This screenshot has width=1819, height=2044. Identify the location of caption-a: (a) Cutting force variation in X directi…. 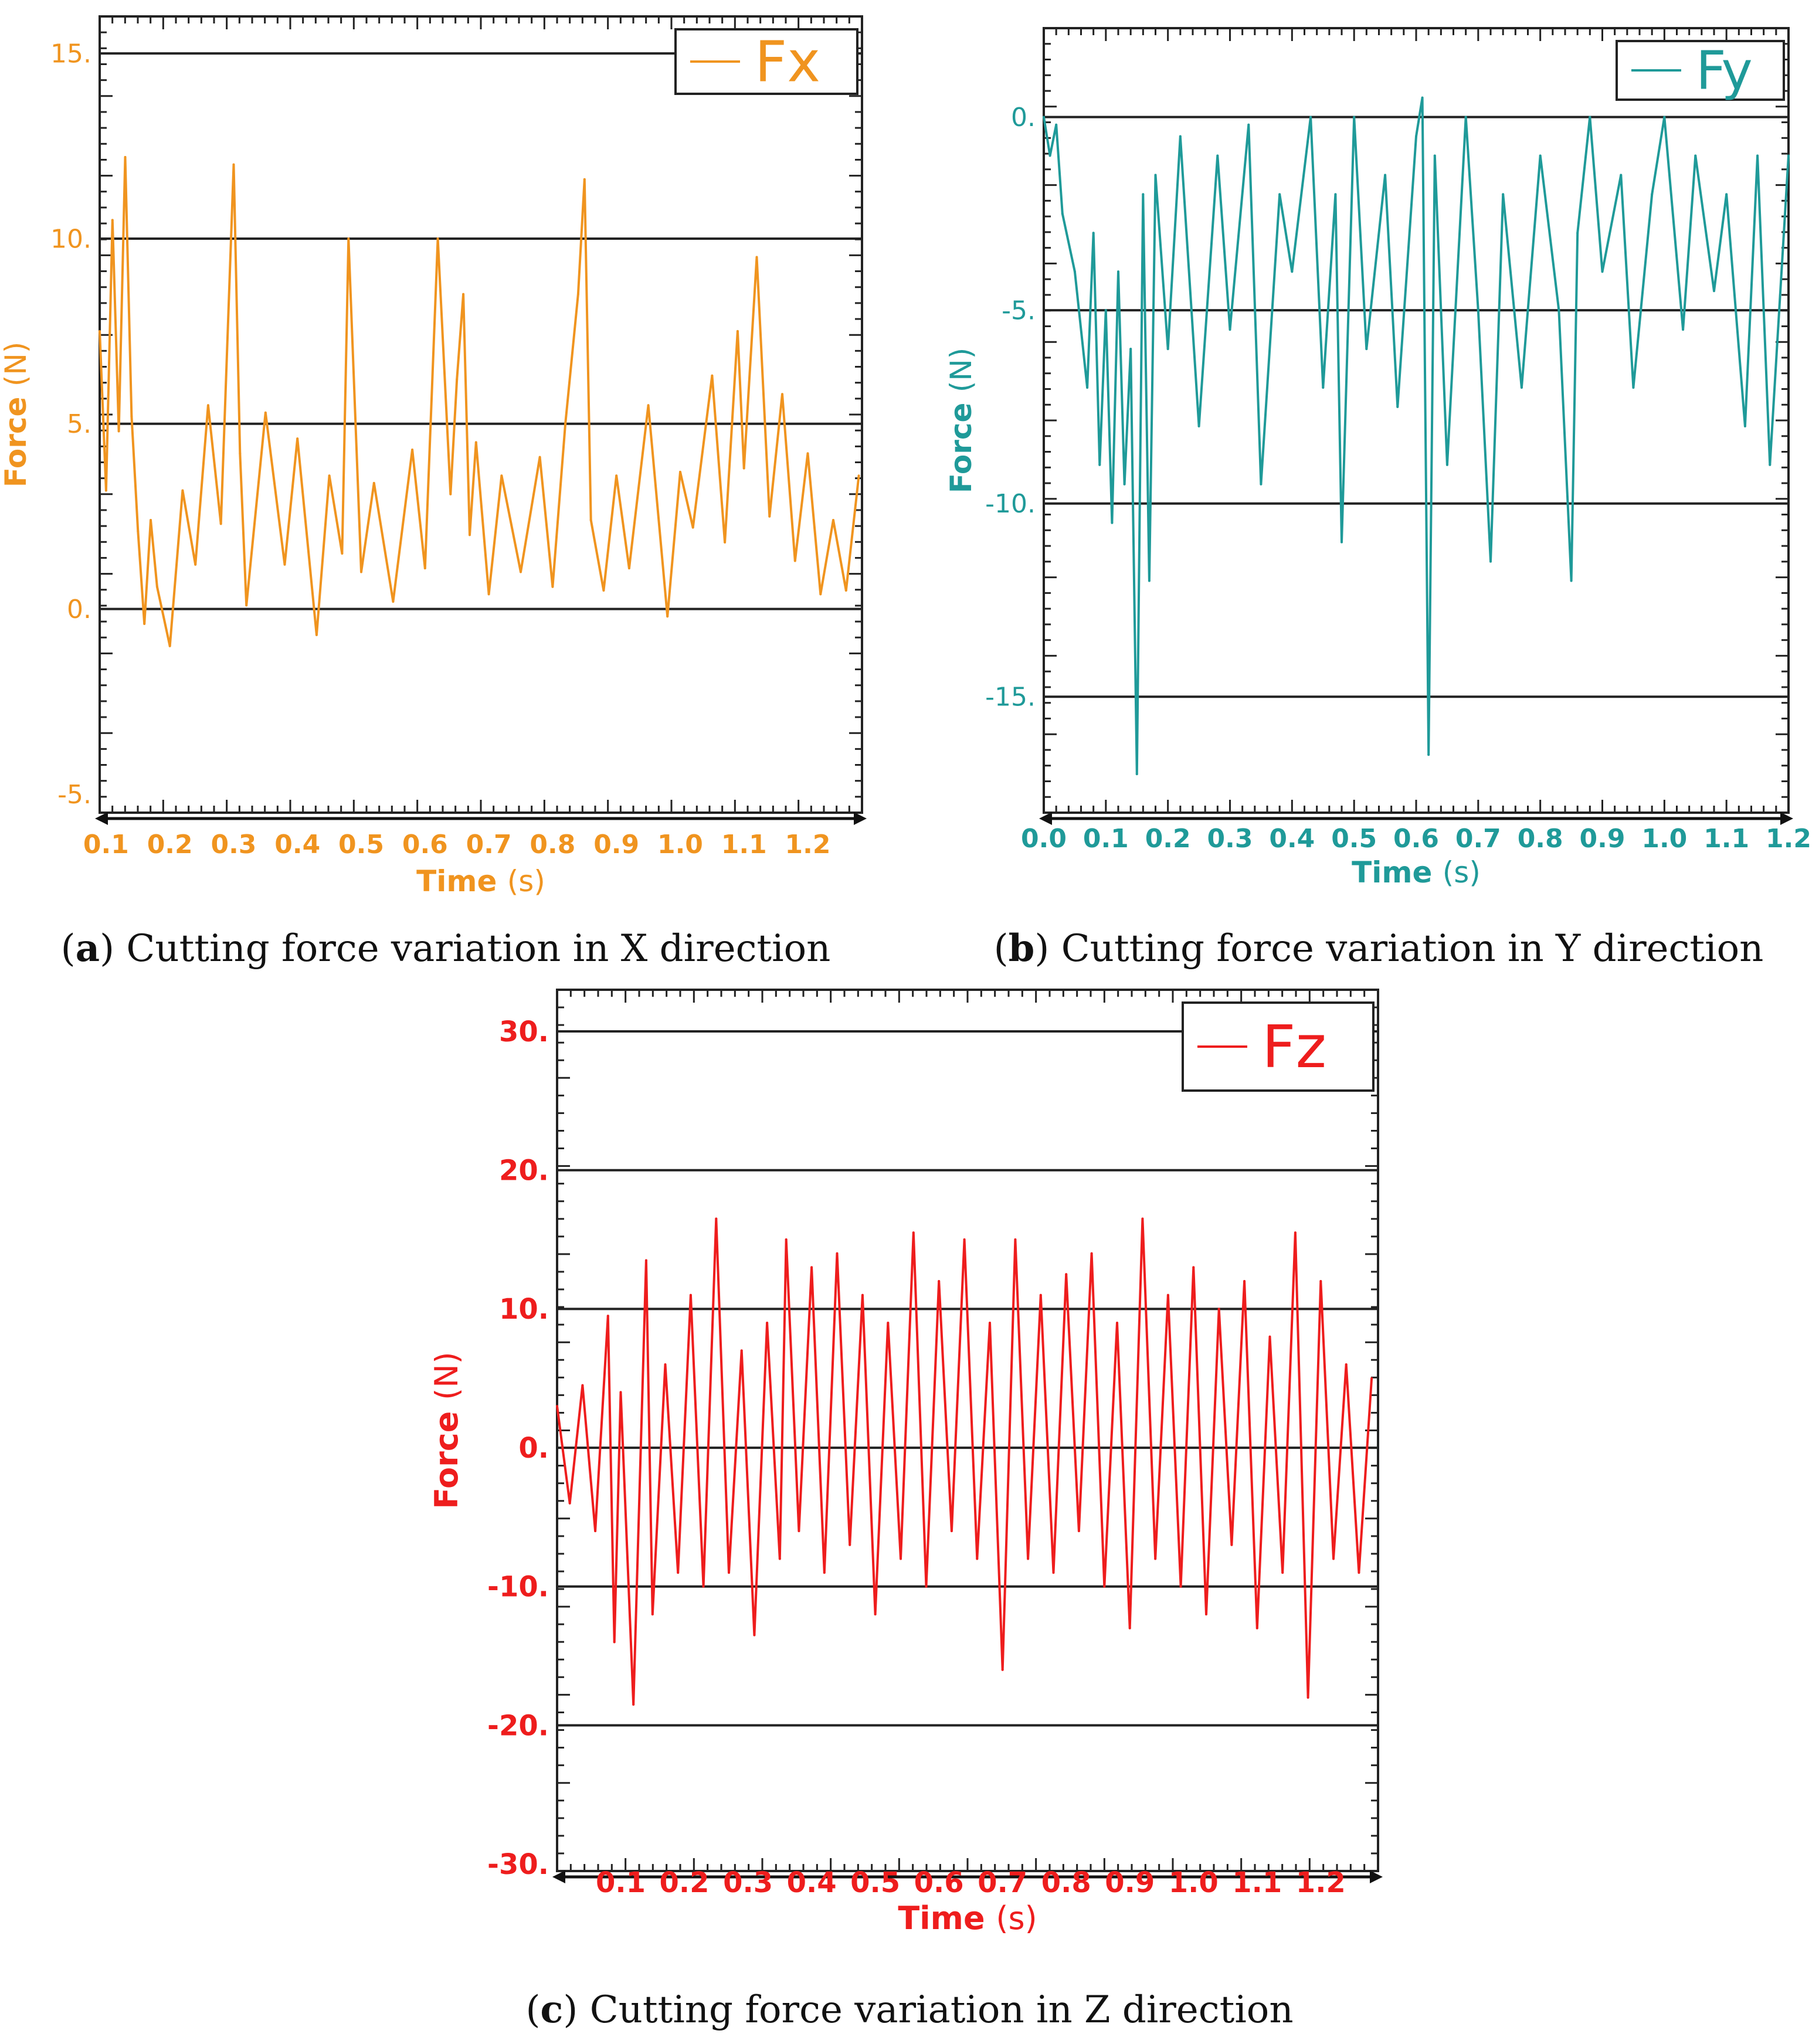
(446, 948).